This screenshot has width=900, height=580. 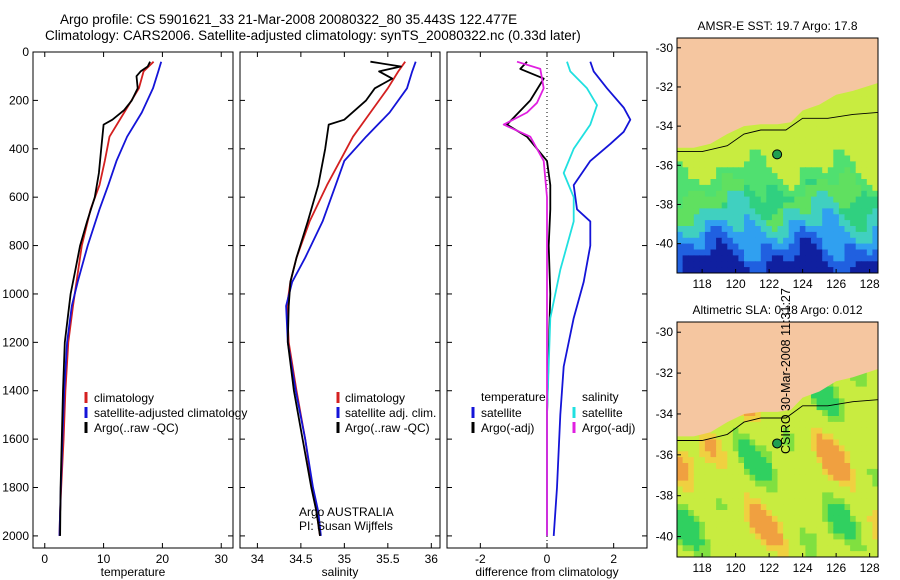 I want to click on y-tick-label: 1800, so click(x=15, y=488).